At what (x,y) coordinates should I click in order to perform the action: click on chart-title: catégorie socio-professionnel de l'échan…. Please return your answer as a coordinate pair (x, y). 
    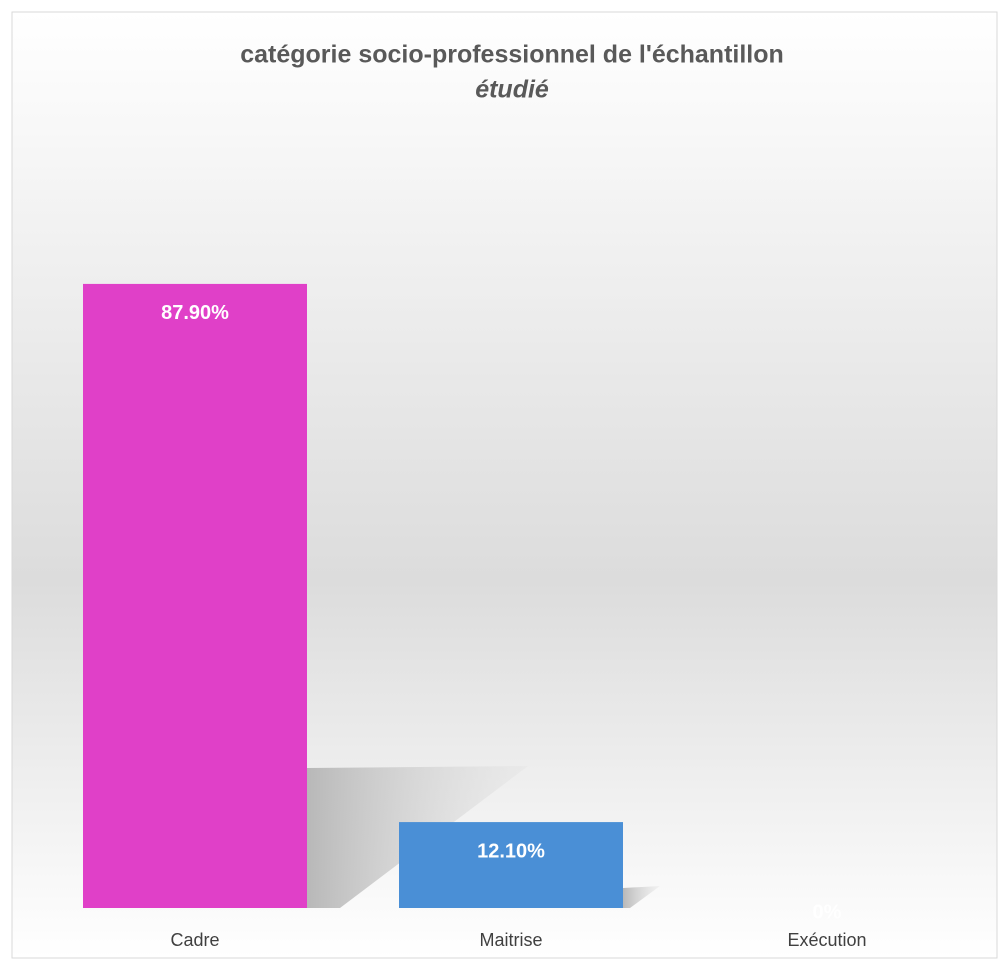
    Looking at the image, I should click on (512, 55).